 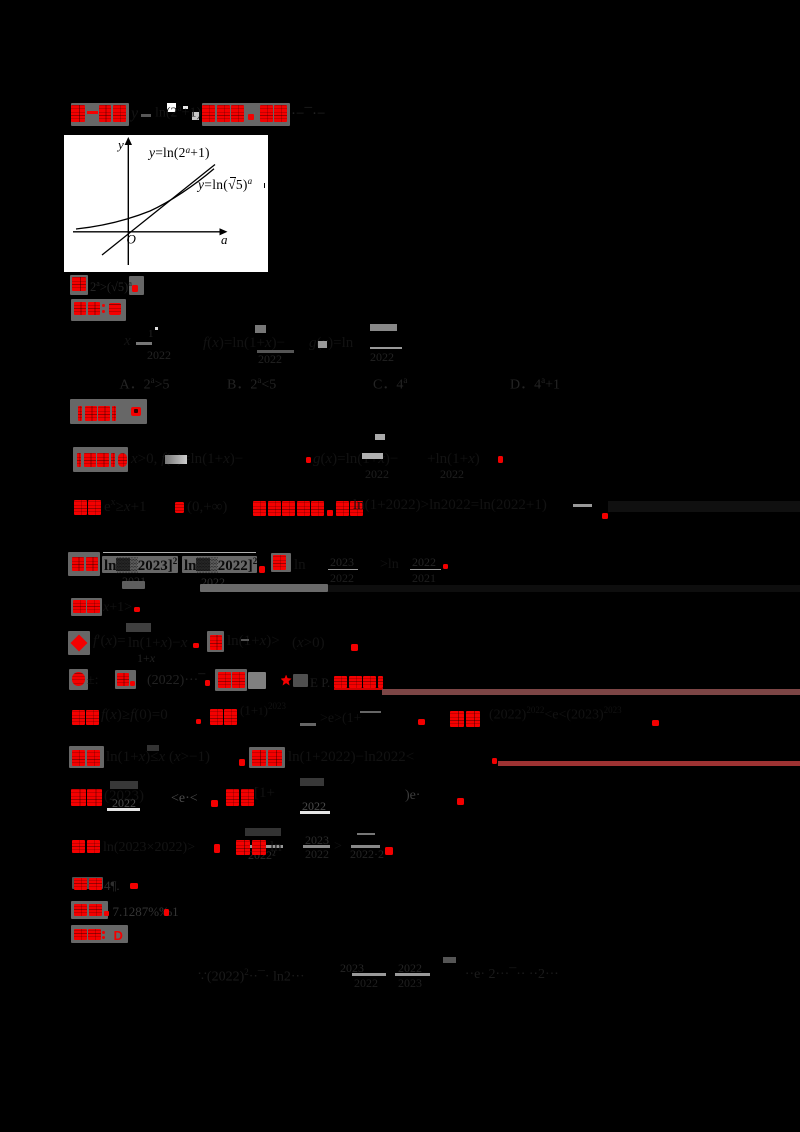 I want to click on svg-text: a, so click(x=224, y=239).